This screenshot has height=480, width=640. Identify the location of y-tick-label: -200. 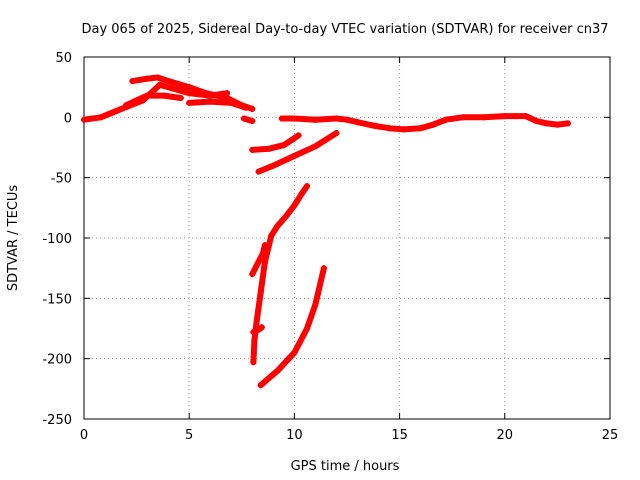
(57, 360).